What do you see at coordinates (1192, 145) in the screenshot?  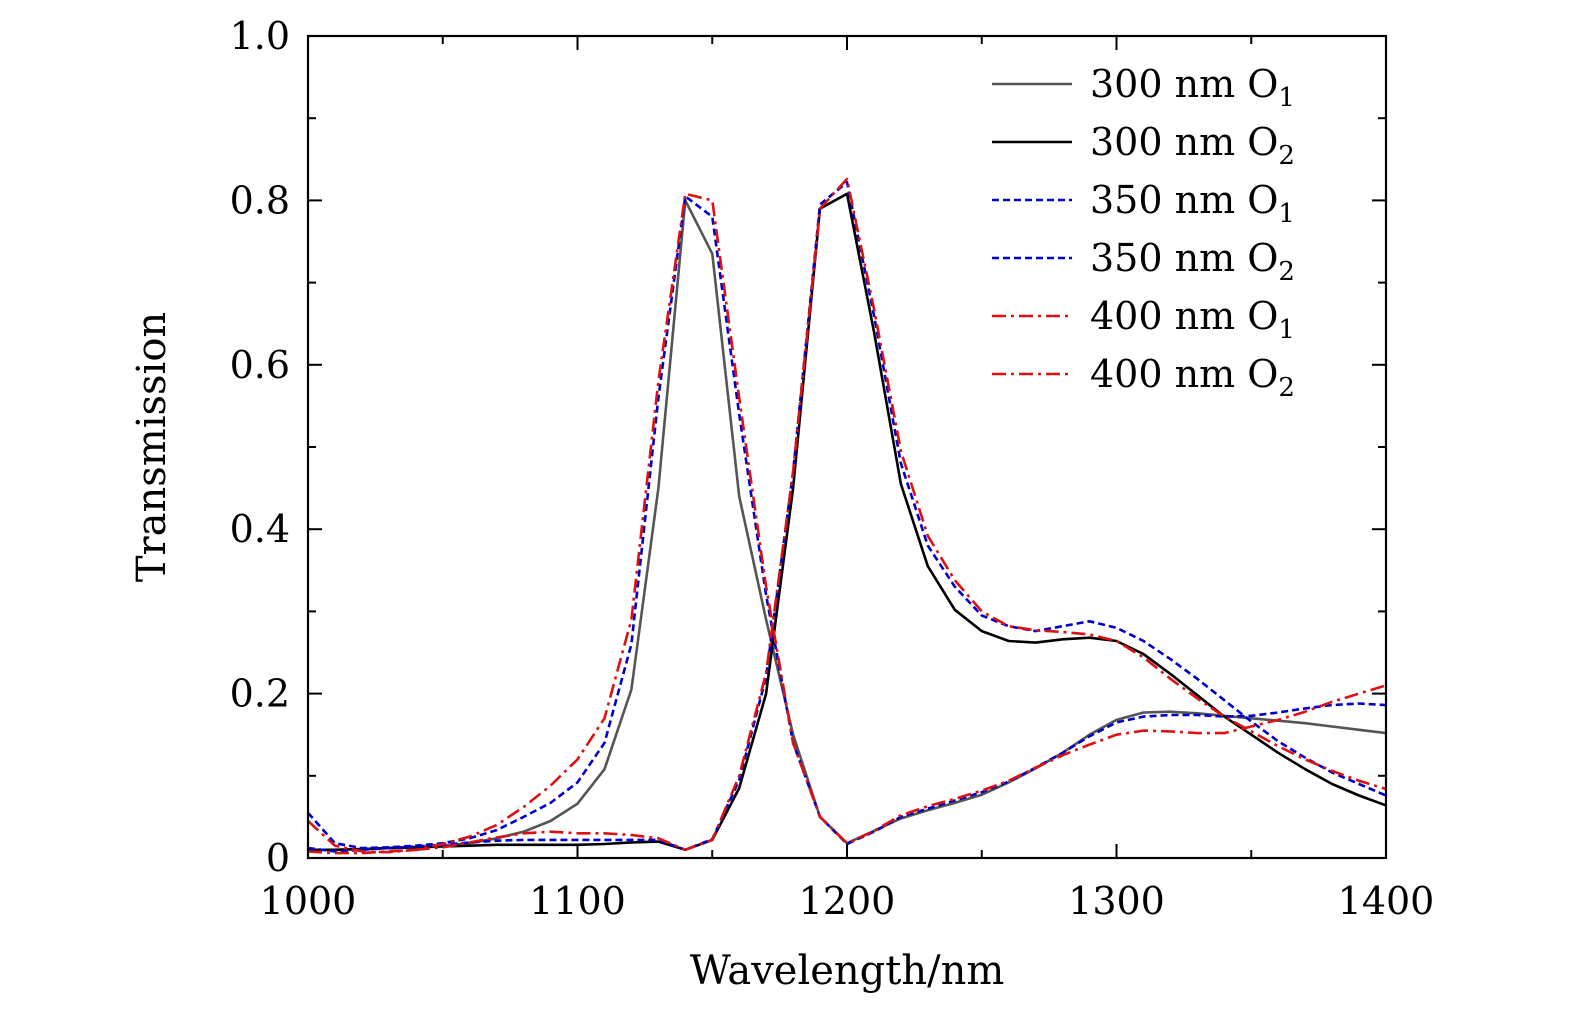 I see `legend-label-2: 300 nm O2` at bounding box center [1192, 145].